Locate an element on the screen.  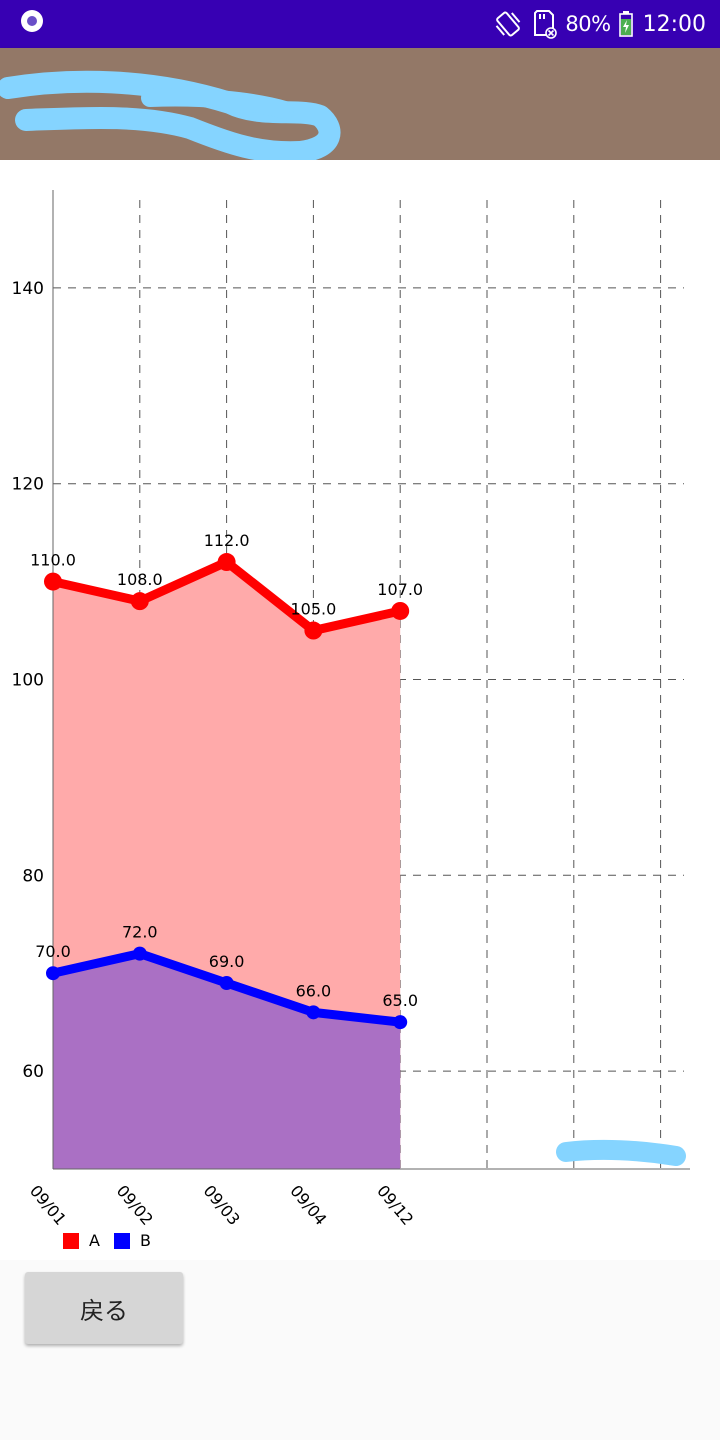
x-tick-label: 09/02 is located at coordinates (135, 1205).